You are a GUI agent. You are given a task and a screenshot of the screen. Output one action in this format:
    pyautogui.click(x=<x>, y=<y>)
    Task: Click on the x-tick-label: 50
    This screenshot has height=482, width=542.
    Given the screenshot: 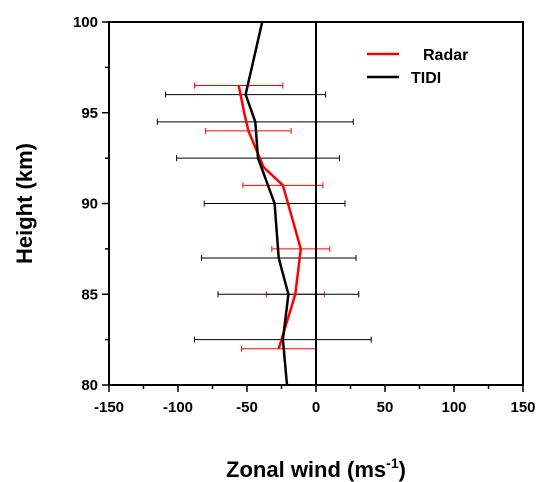 What is the action you would take?
    pyautogui.click(x=385, y=407)
    